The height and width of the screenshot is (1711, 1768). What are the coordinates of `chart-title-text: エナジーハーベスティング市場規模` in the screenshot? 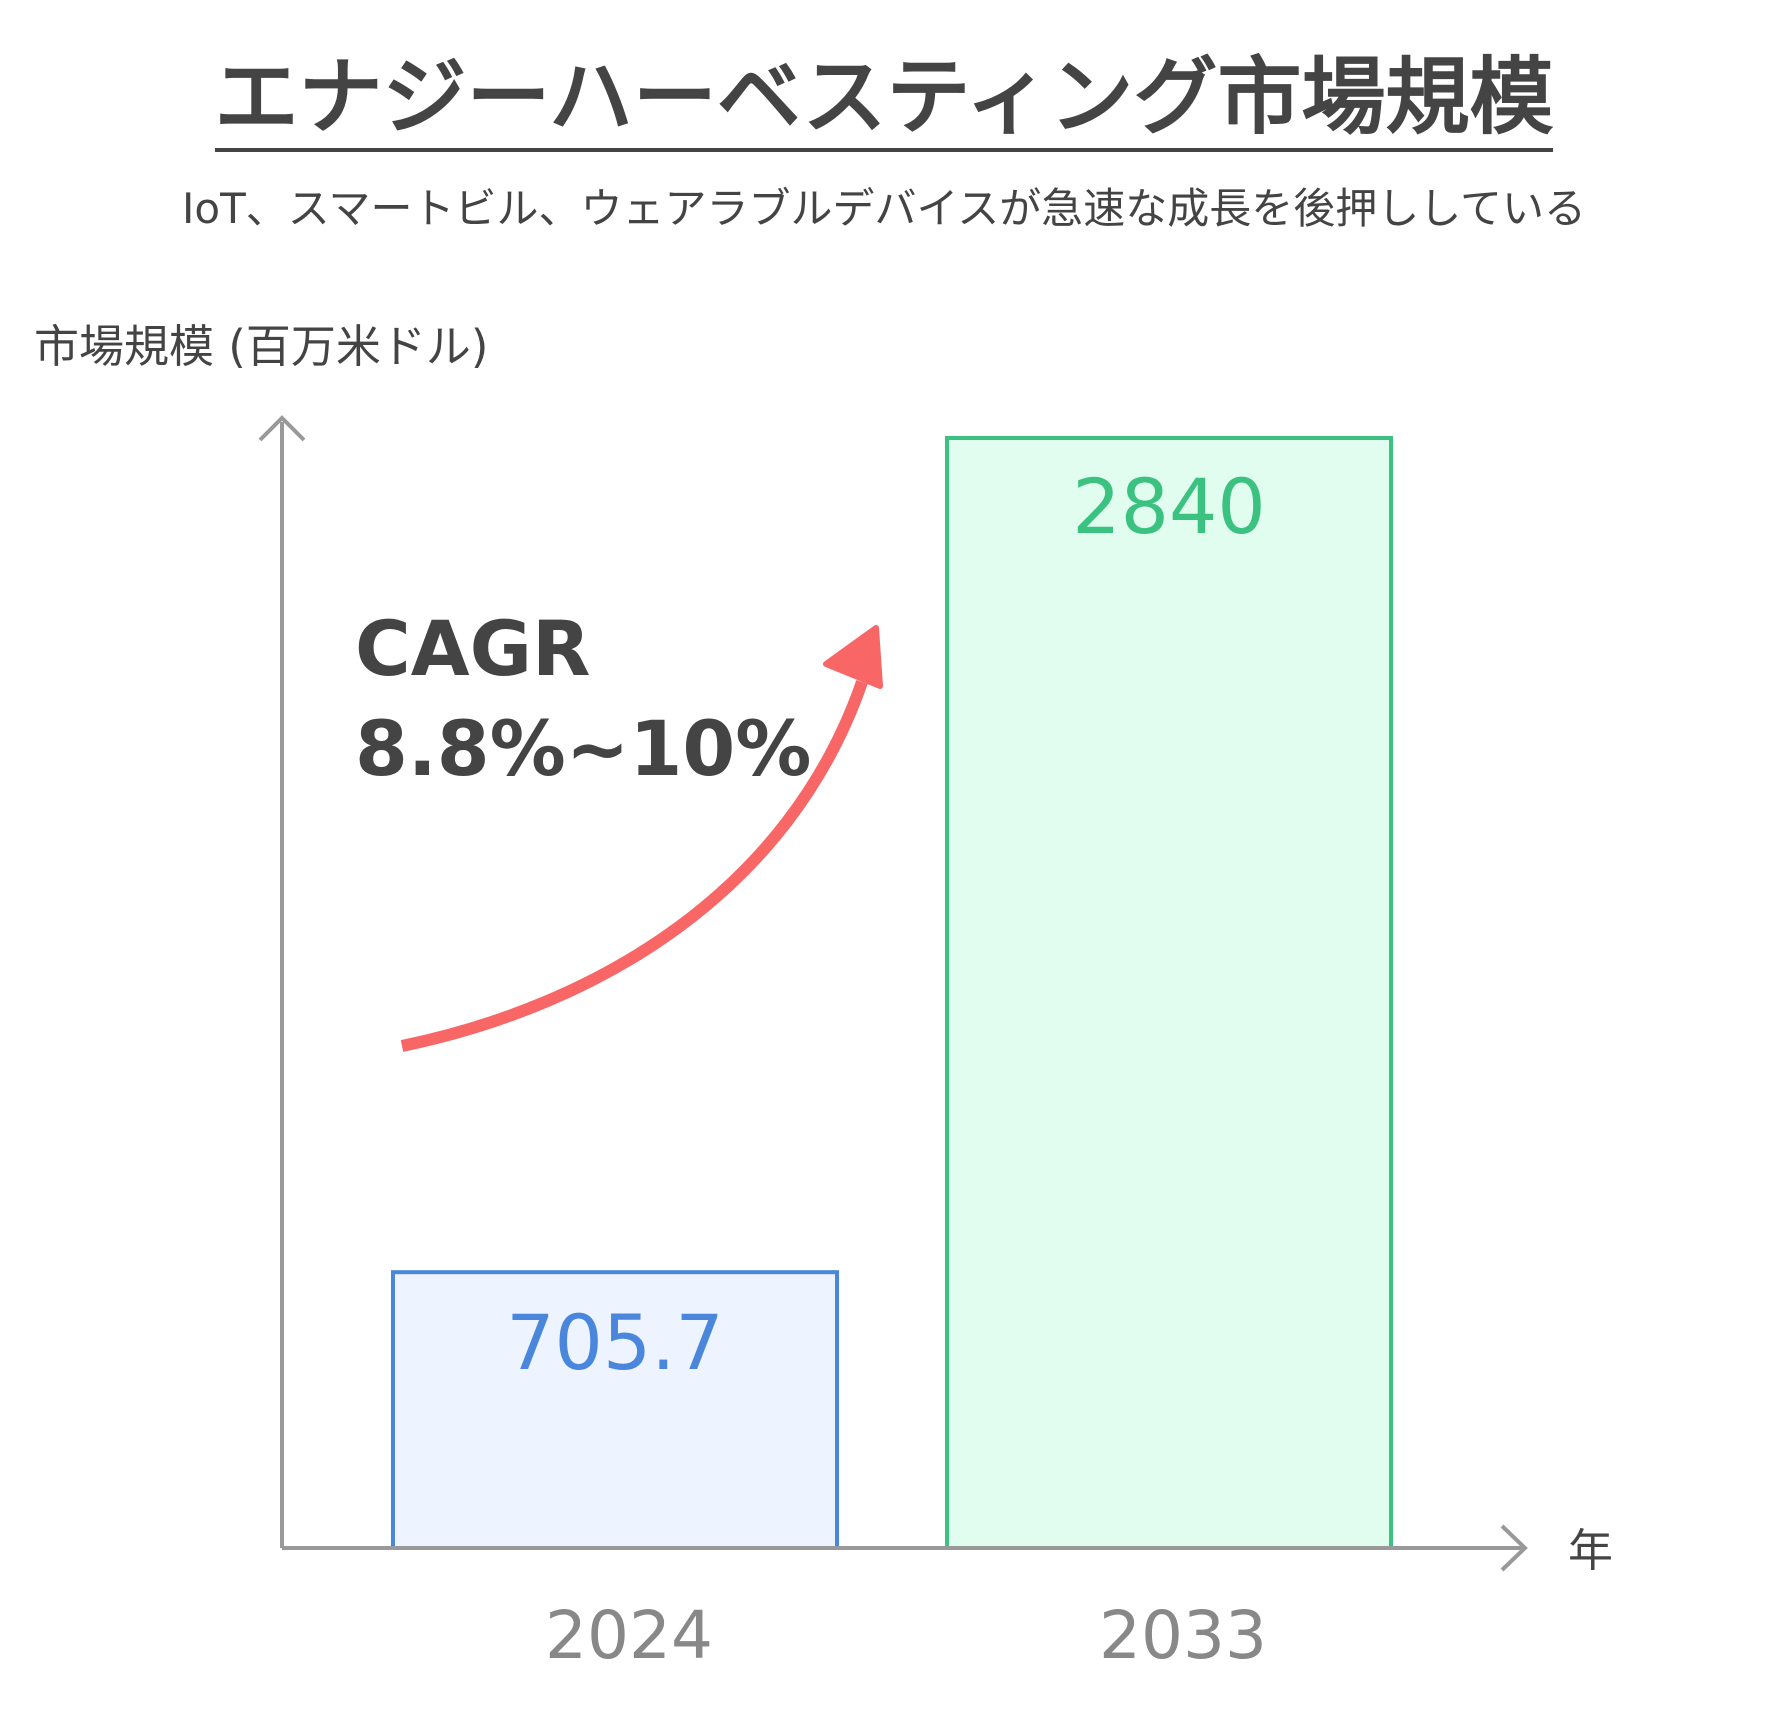 It's located at (884, 100).